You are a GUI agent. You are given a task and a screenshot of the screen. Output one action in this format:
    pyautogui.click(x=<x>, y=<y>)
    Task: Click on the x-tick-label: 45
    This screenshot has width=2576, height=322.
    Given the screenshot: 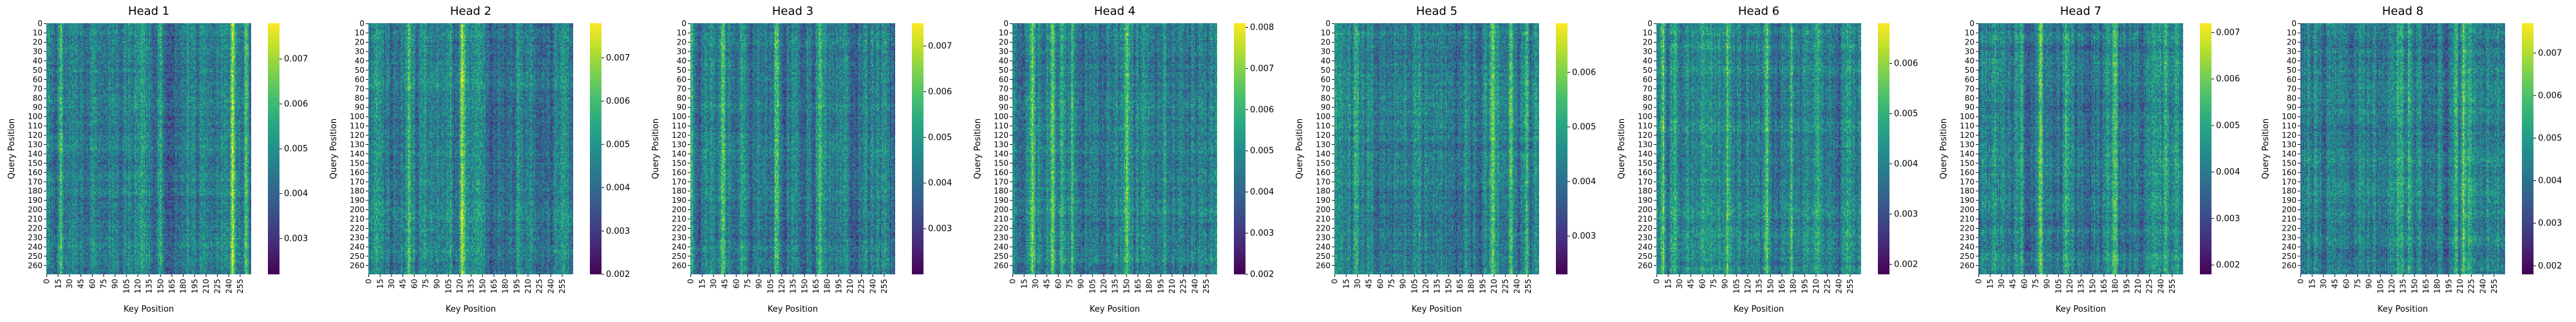 What is the action you would take?
    pyautogui.click(x=1047, y=284)
    